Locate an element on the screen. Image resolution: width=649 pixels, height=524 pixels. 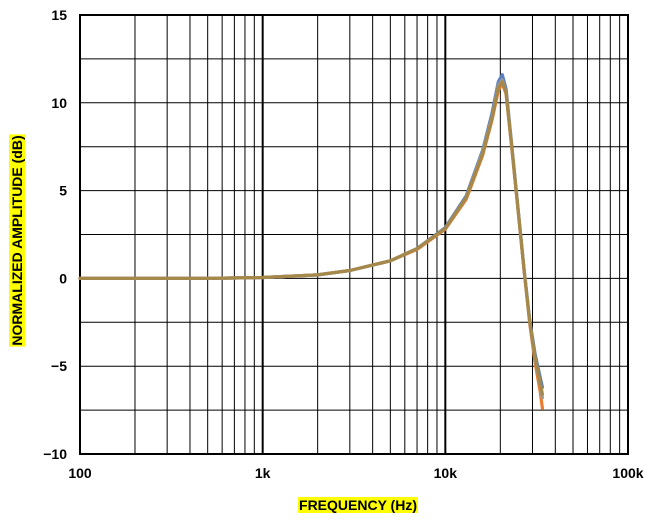
y-tick-label: −5 is located at coordinates (59, 366).